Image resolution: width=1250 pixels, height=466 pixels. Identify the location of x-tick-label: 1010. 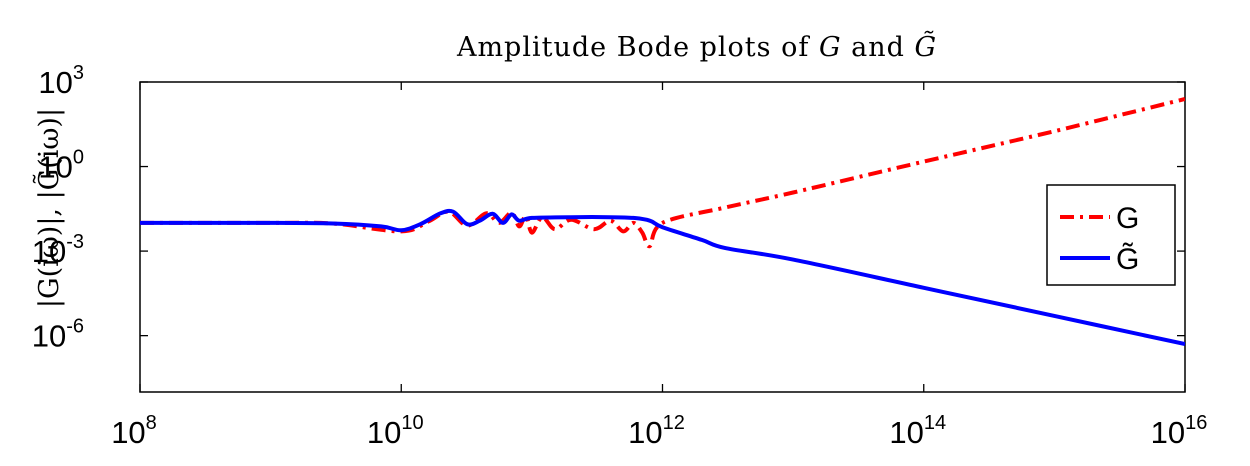
(395, 431).